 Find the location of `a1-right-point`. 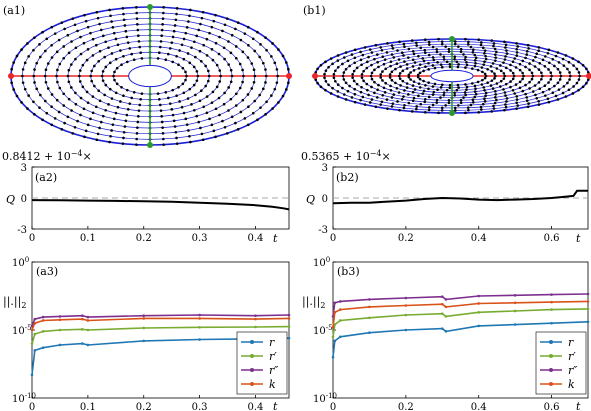

a1-right-point is located at coordinates (289, 76).